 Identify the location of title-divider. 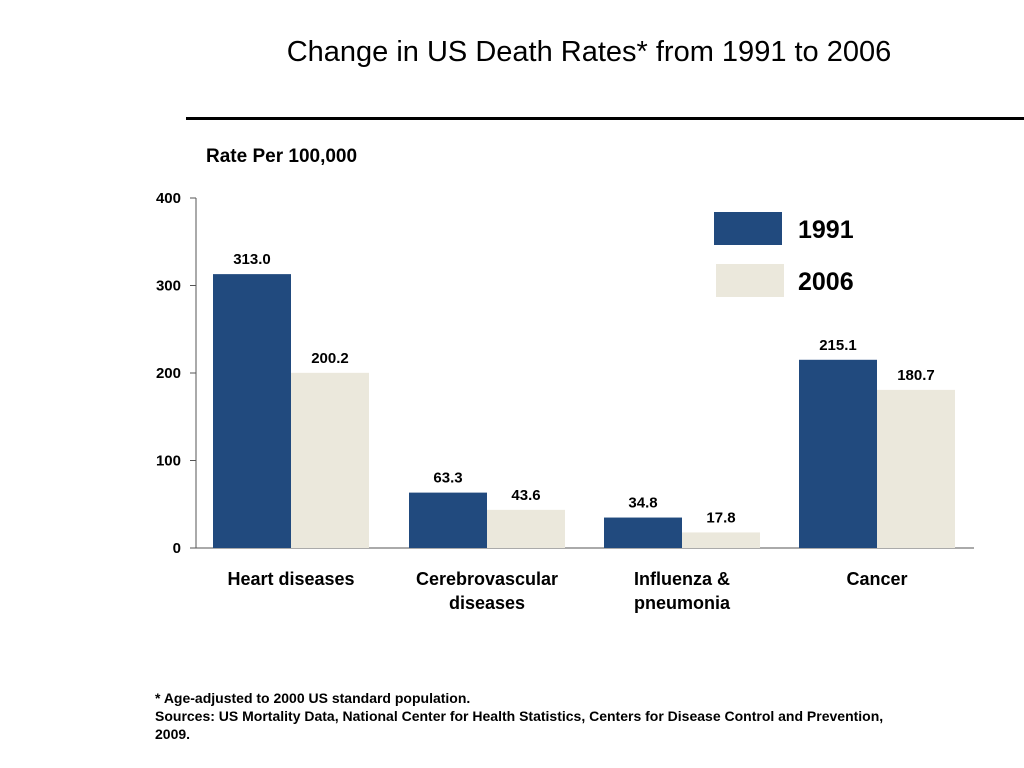
(605, 118).